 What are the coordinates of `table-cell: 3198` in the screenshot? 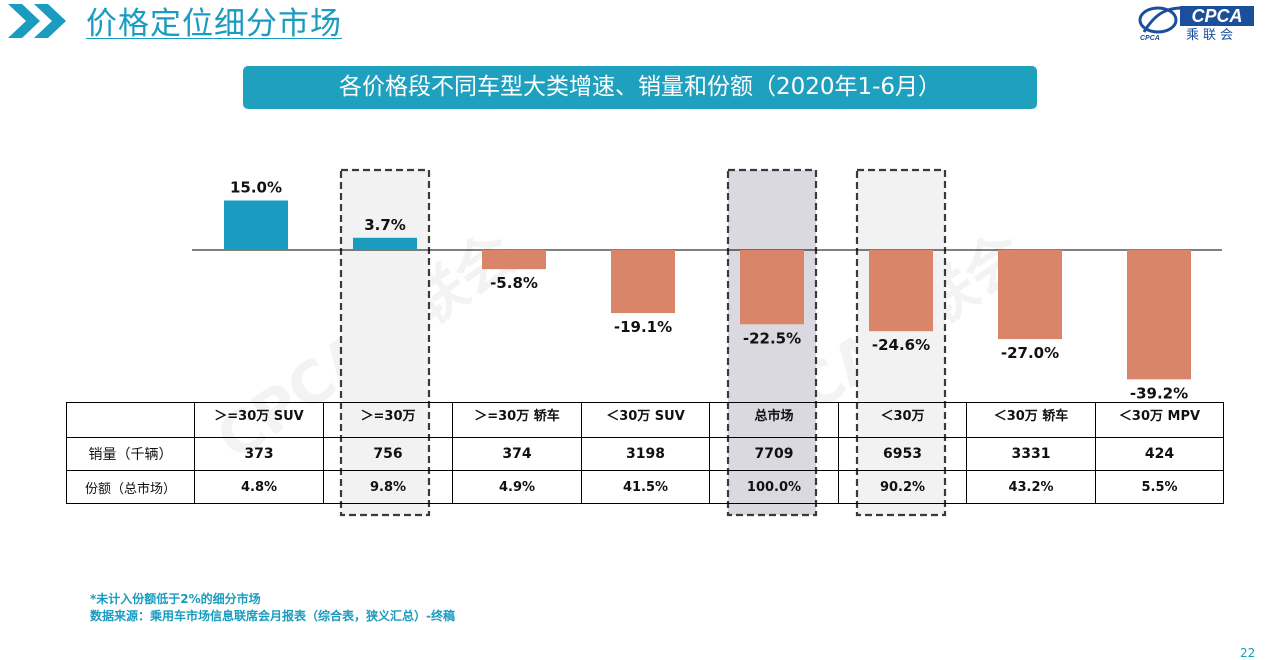 It's located at (645, 454).